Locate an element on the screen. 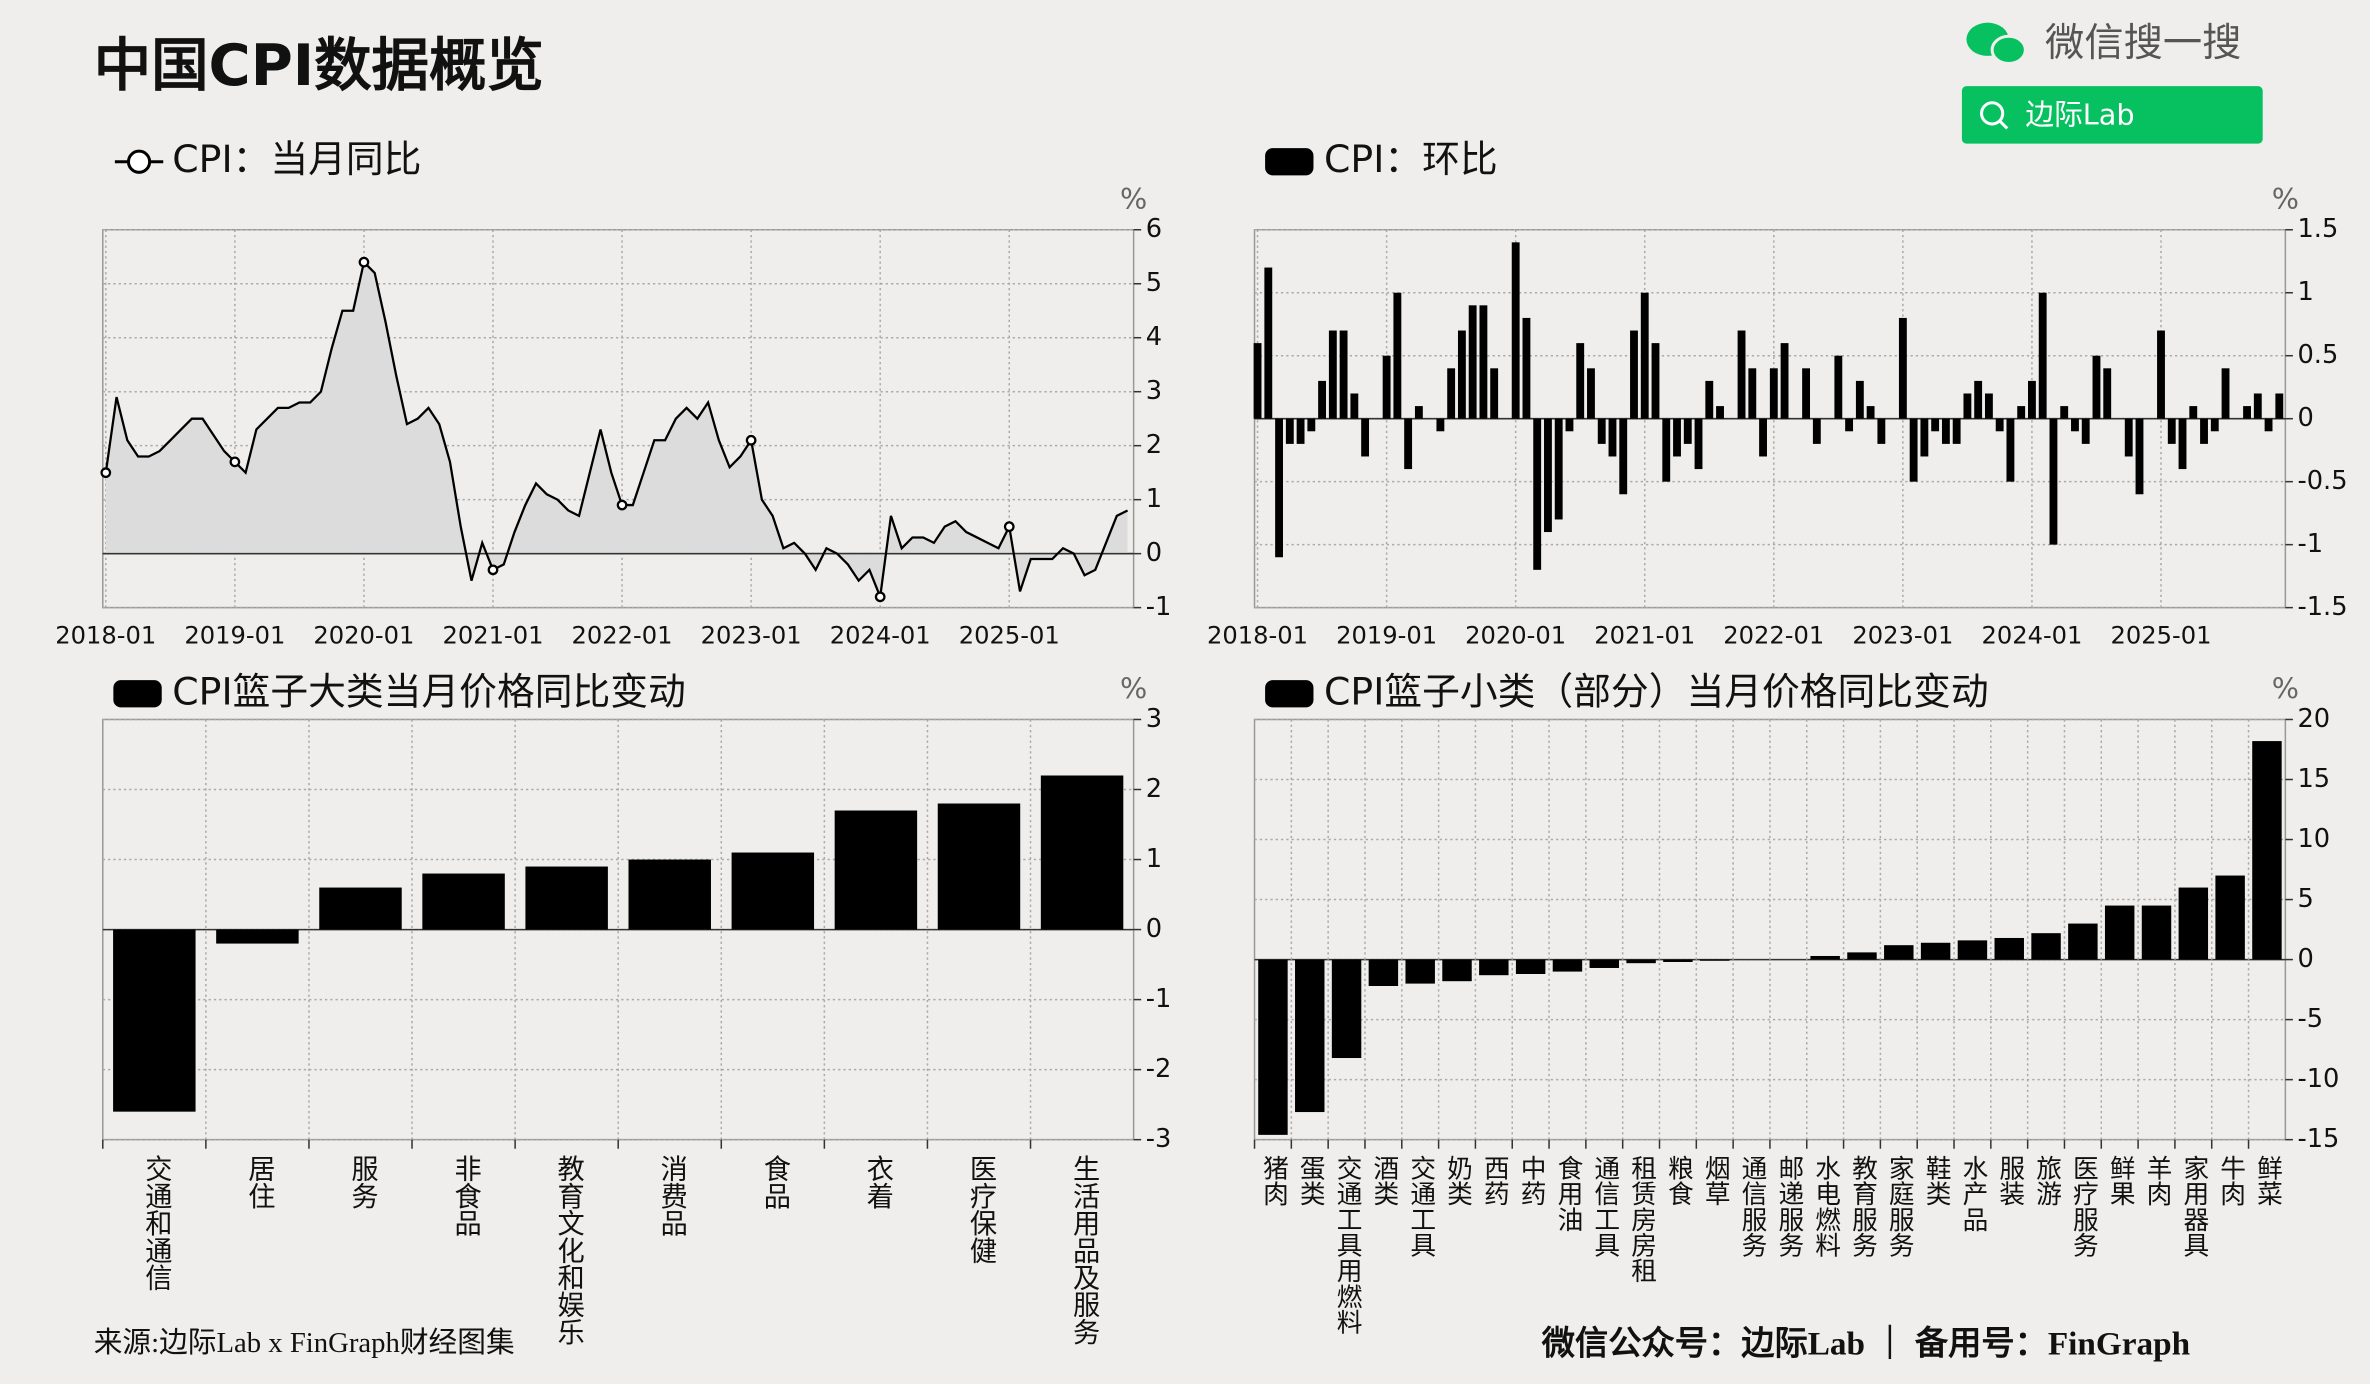 Image resolution: width=2370 pixels, height=1384 pixels. x-tick-label: 2023-01 is located at coordinates (1902, 635).